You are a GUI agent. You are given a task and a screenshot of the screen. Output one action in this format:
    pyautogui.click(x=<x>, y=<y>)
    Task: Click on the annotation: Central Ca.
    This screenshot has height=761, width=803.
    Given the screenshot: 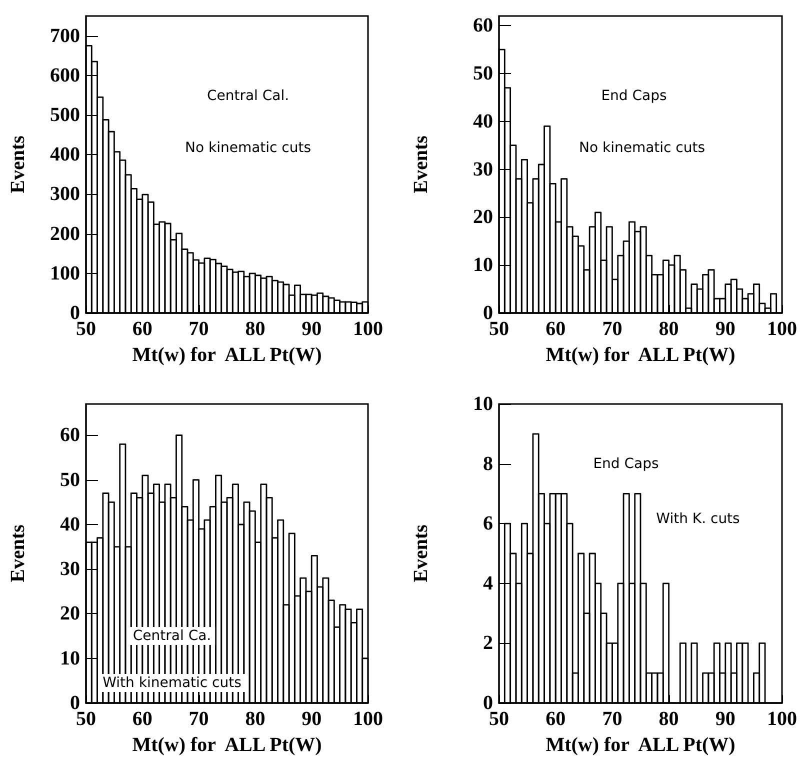 What is the action you would take?
    pyautogui.click(x=172, y=636)
    